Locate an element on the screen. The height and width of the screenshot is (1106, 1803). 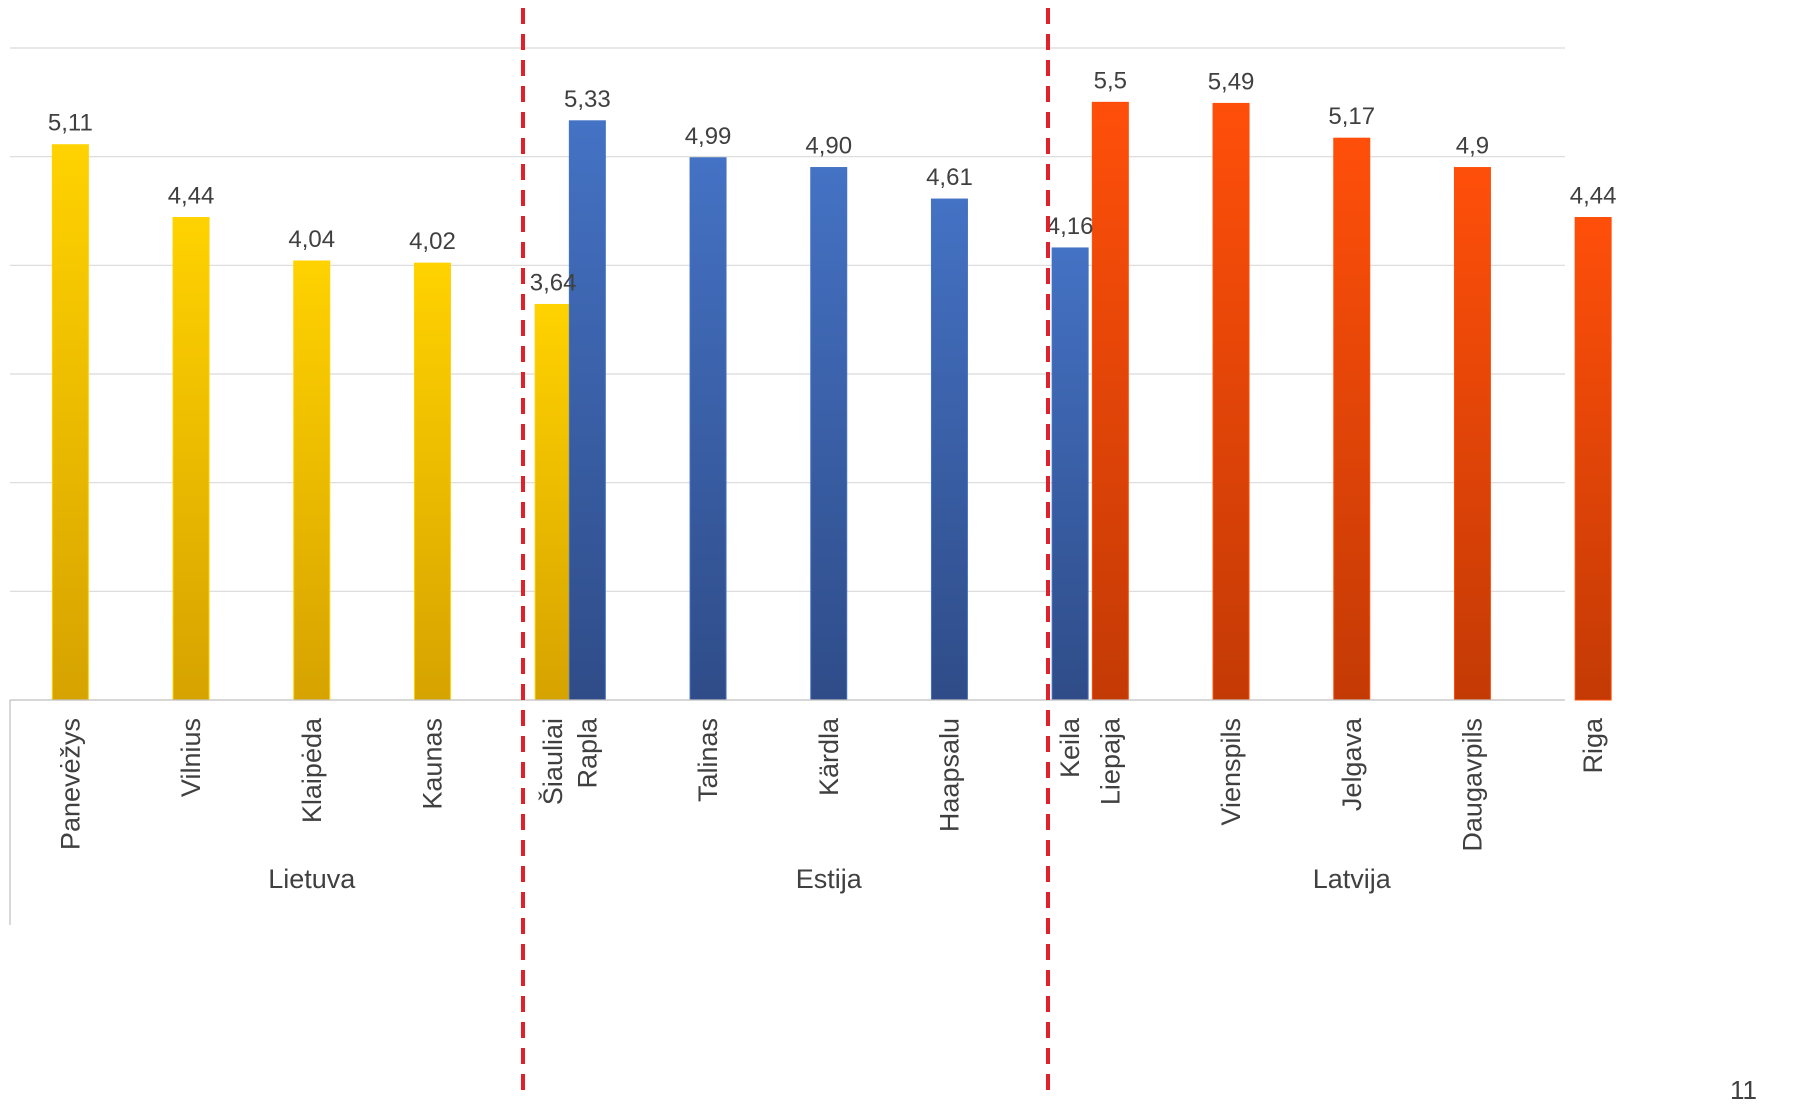
data-label: 5,17 is located at coordinates (1351, 116).